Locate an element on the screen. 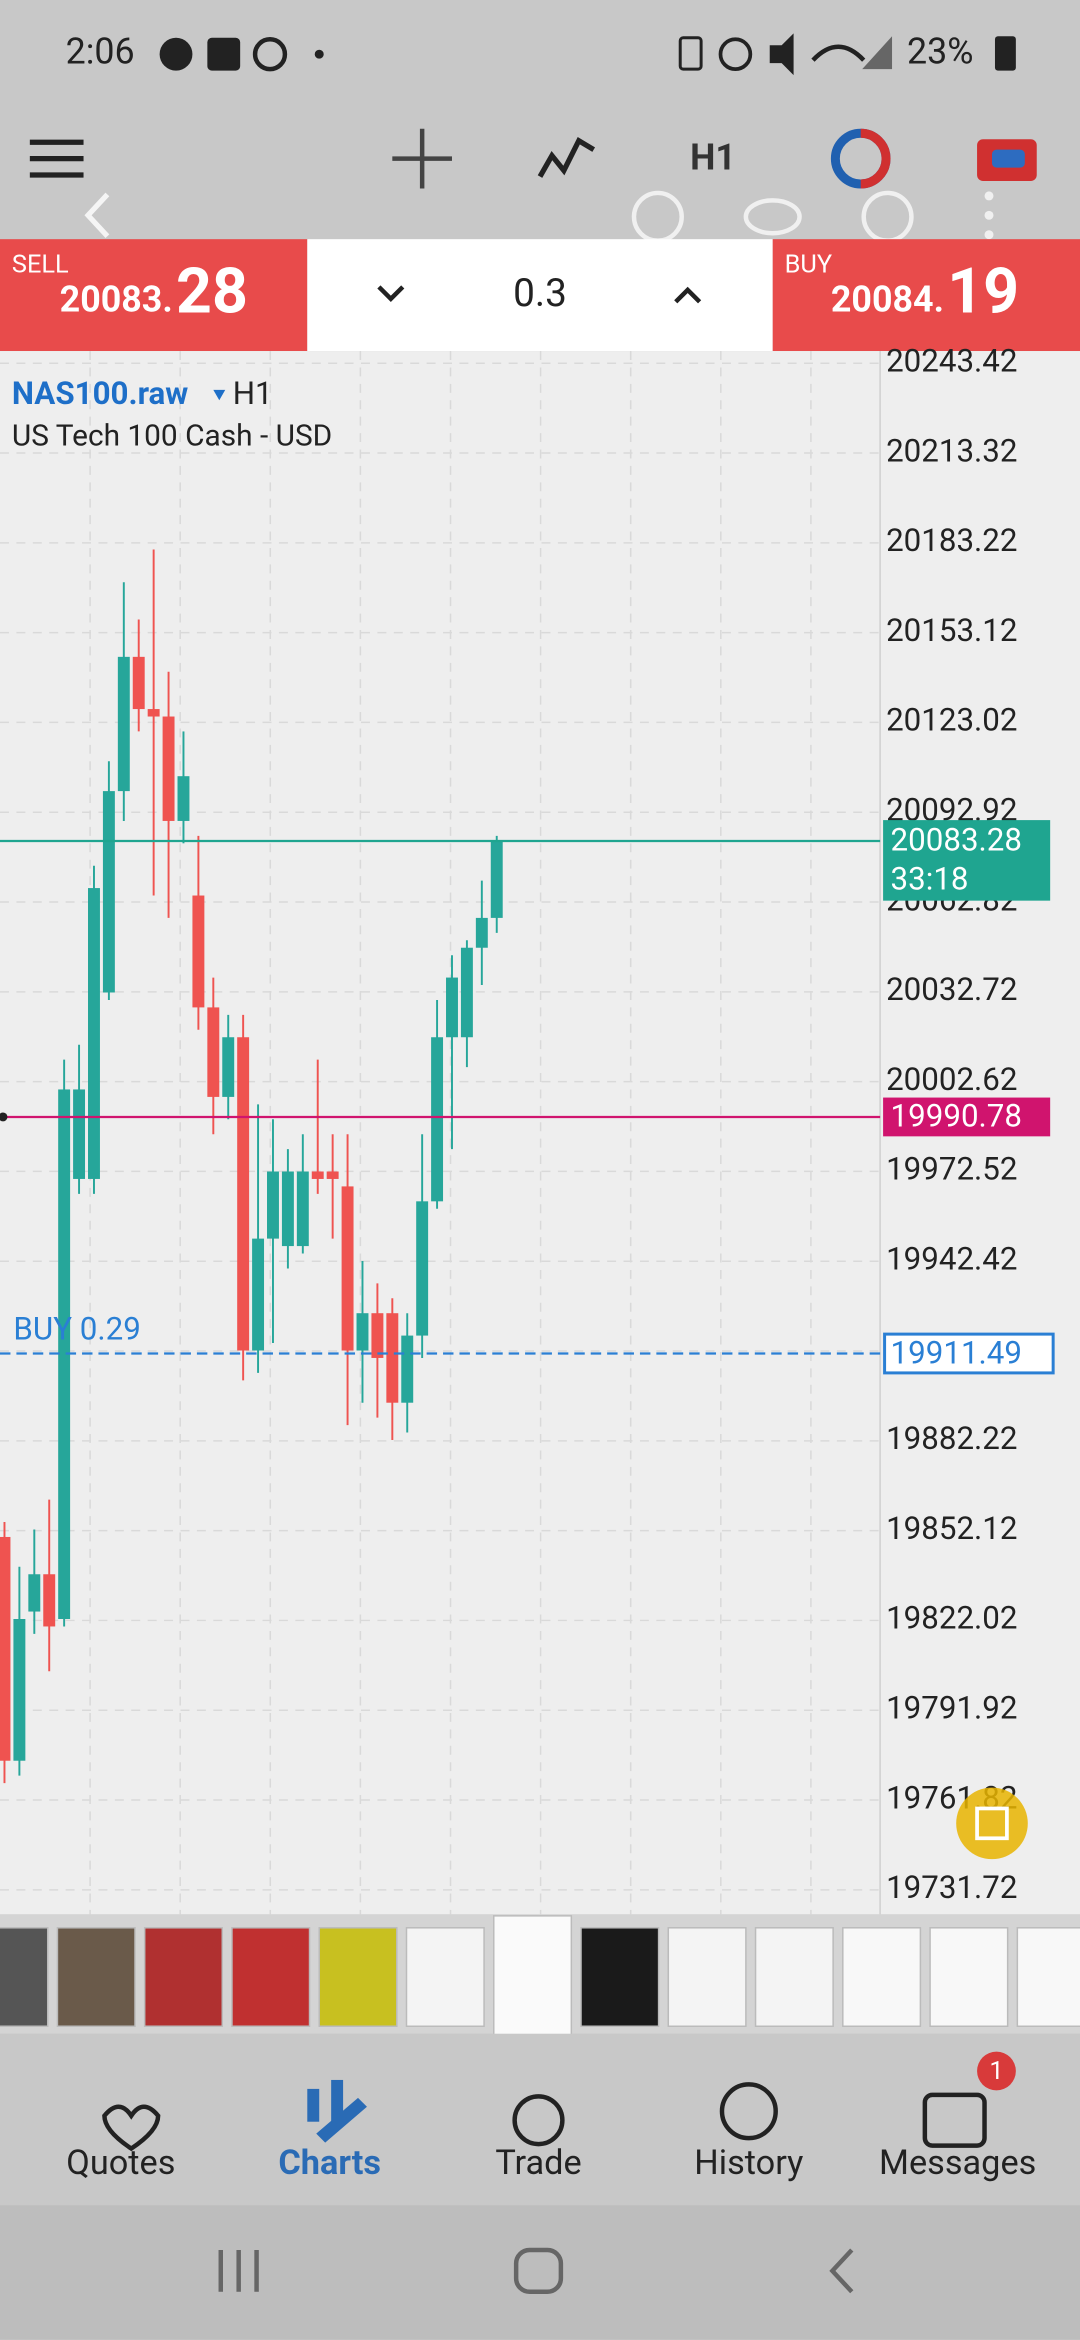 This screenshot has height=2340, width=1080. system-nav is located at coordinates (540, 2272).